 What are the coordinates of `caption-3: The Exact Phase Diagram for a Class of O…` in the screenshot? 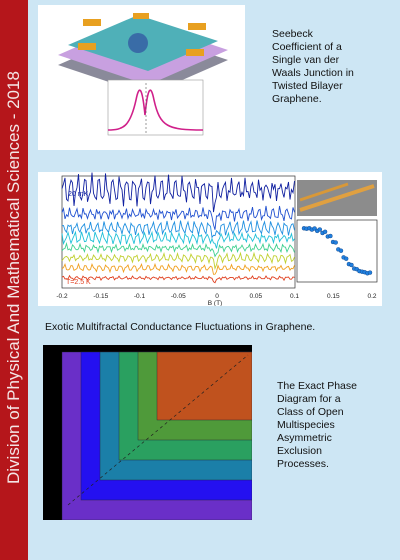 It's located at (317, 425).